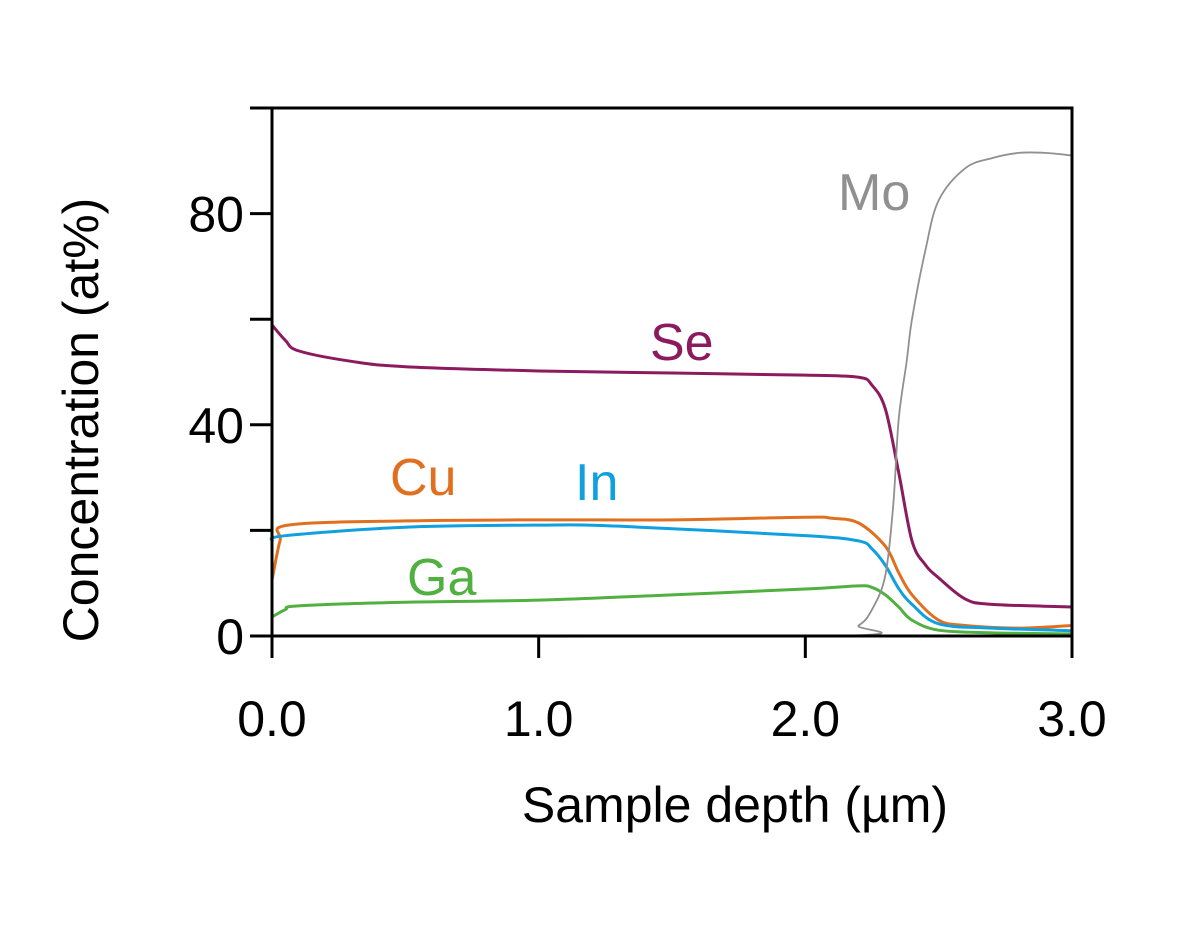 This screenshot has width=1200, height=939. I want to click on x-tick-label: 1.0, so click(539, 719).